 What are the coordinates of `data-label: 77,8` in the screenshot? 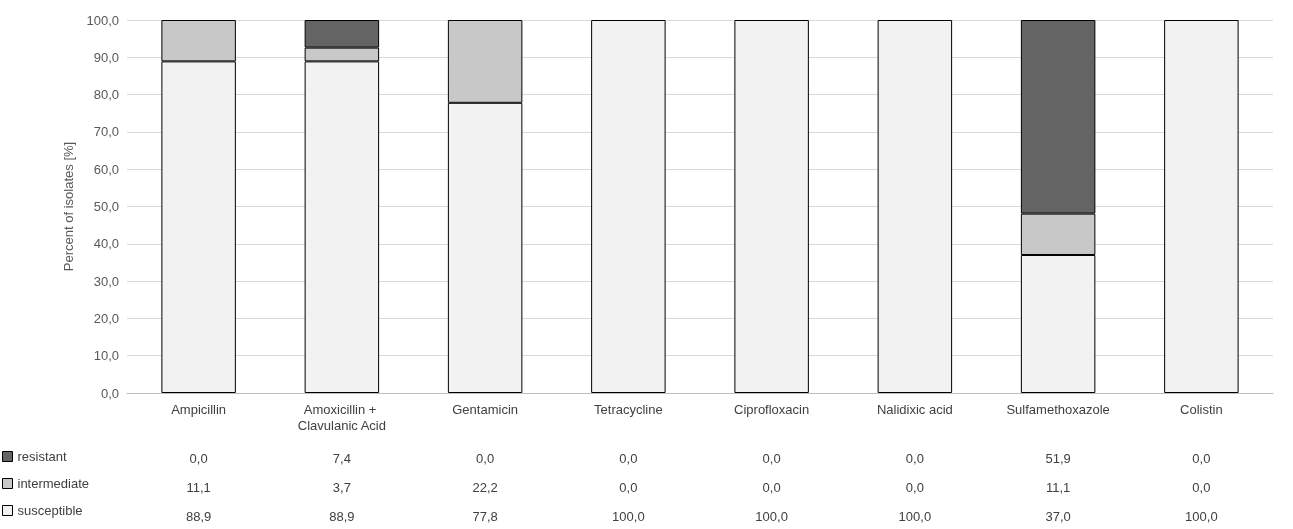 It's located at (485, 516).